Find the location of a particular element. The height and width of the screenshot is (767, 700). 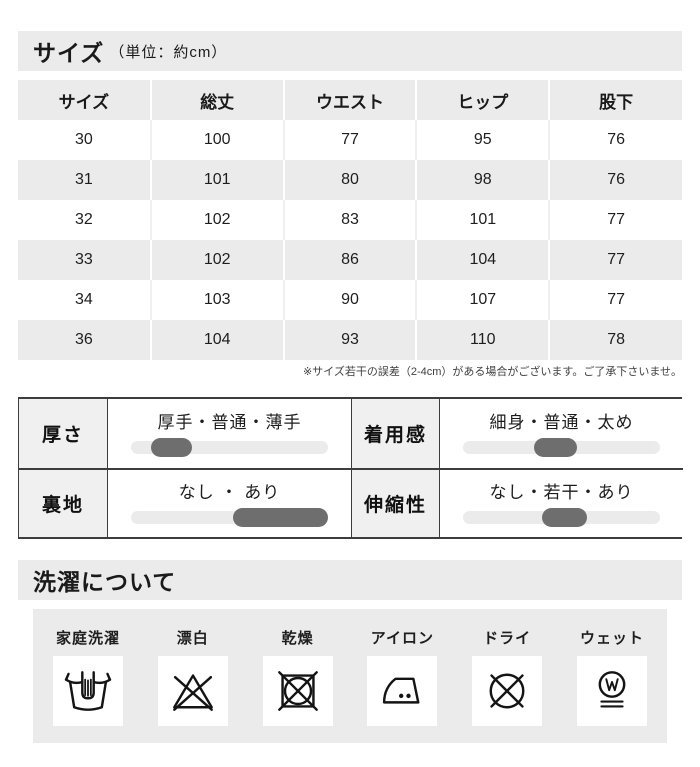

size-column-header: サイズ is located at coordinates (84, 100).